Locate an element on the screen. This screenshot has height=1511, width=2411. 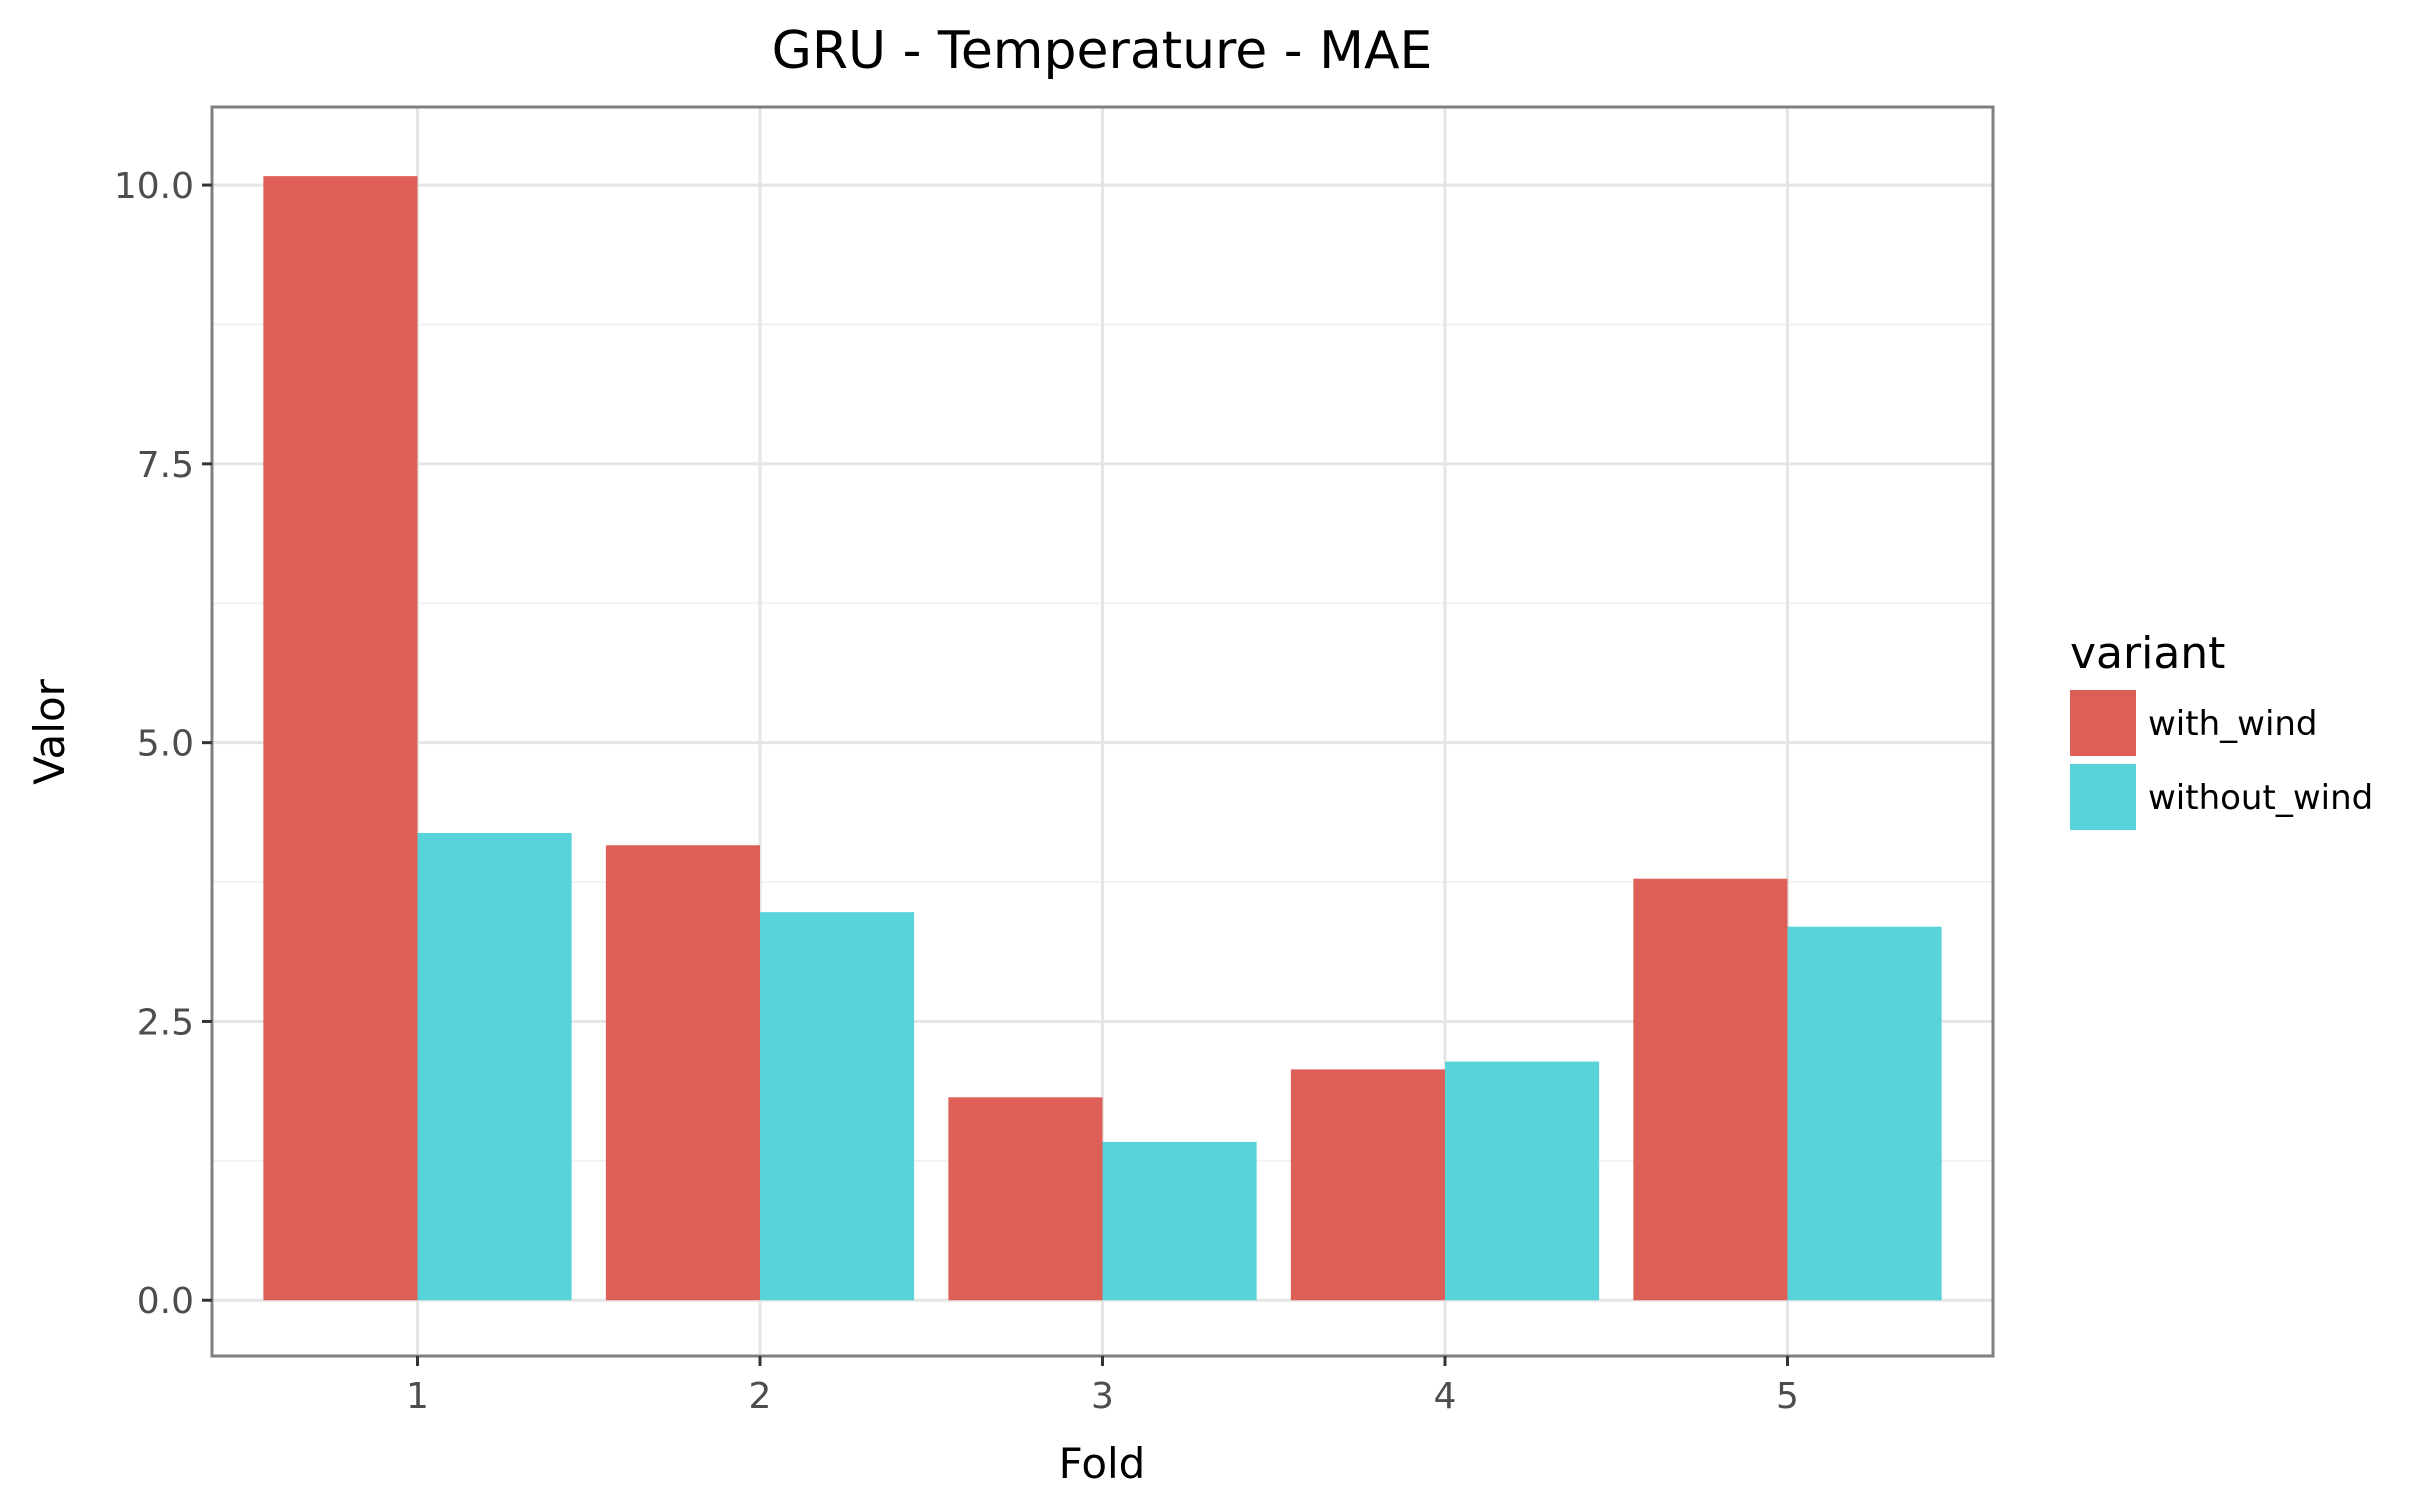
x-axis: 1 2 3 4 5 is located at coordinates (1102, 1386).